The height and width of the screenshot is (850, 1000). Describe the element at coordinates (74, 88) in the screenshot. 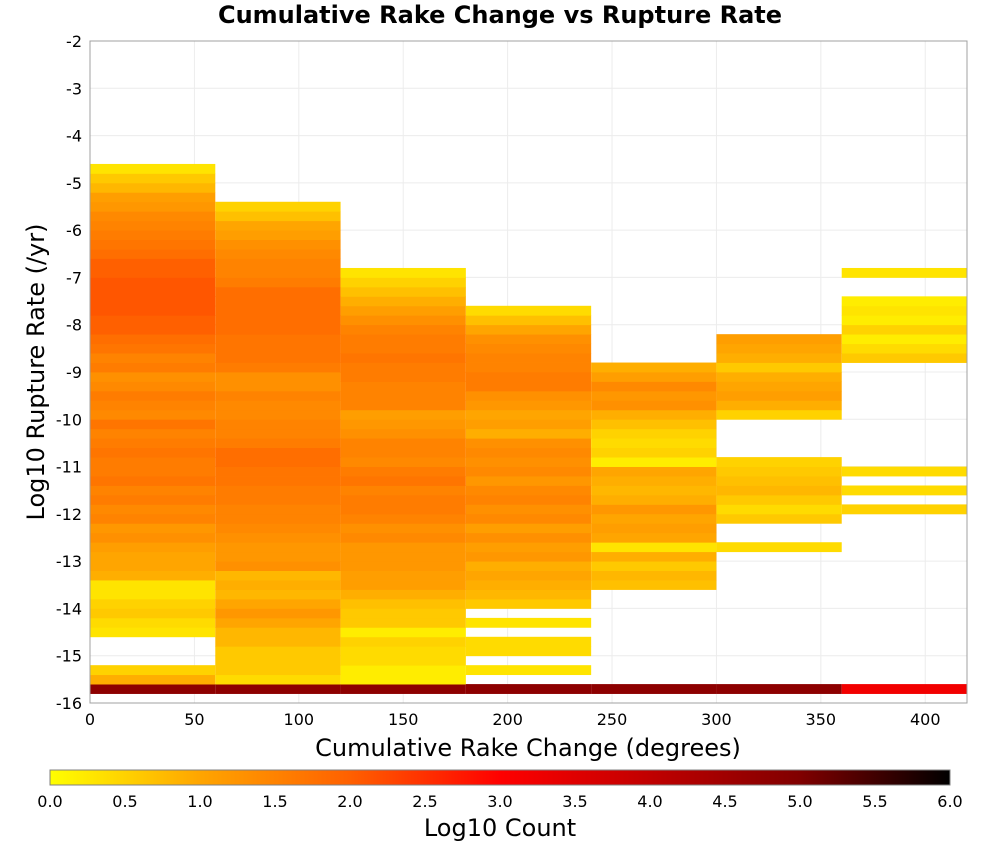

I see `y-tick-label: -3` at that location.